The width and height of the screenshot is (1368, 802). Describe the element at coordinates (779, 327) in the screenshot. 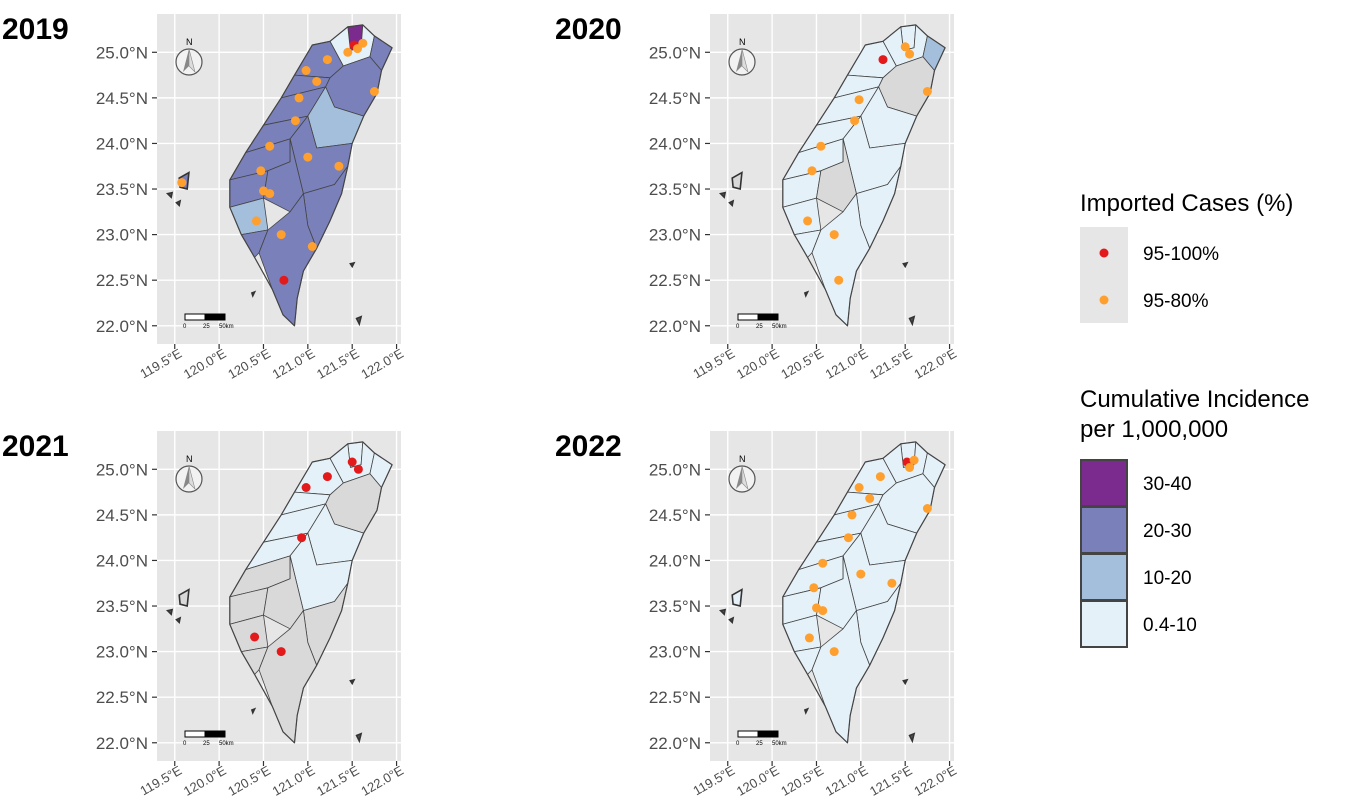

I see `scale-label: 50km` at that location.